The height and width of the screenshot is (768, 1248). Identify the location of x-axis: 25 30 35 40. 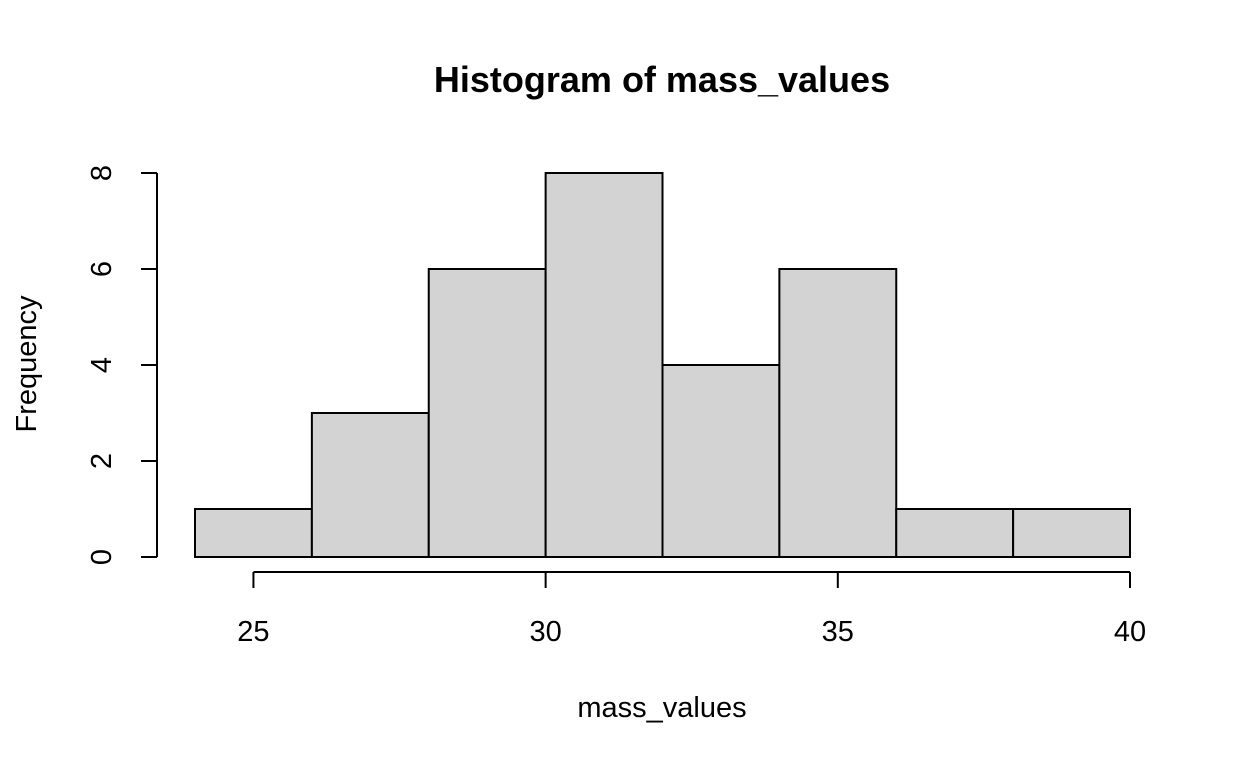
(691, 609).